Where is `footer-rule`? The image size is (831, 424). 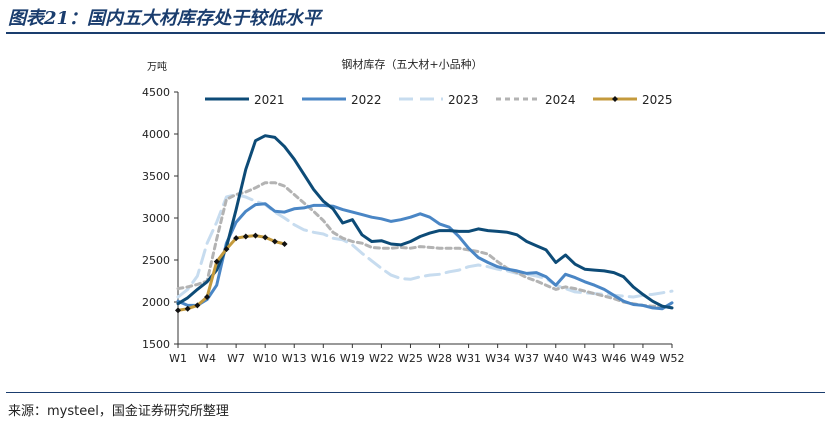
footer-rule is located at coordinates (415, 392).